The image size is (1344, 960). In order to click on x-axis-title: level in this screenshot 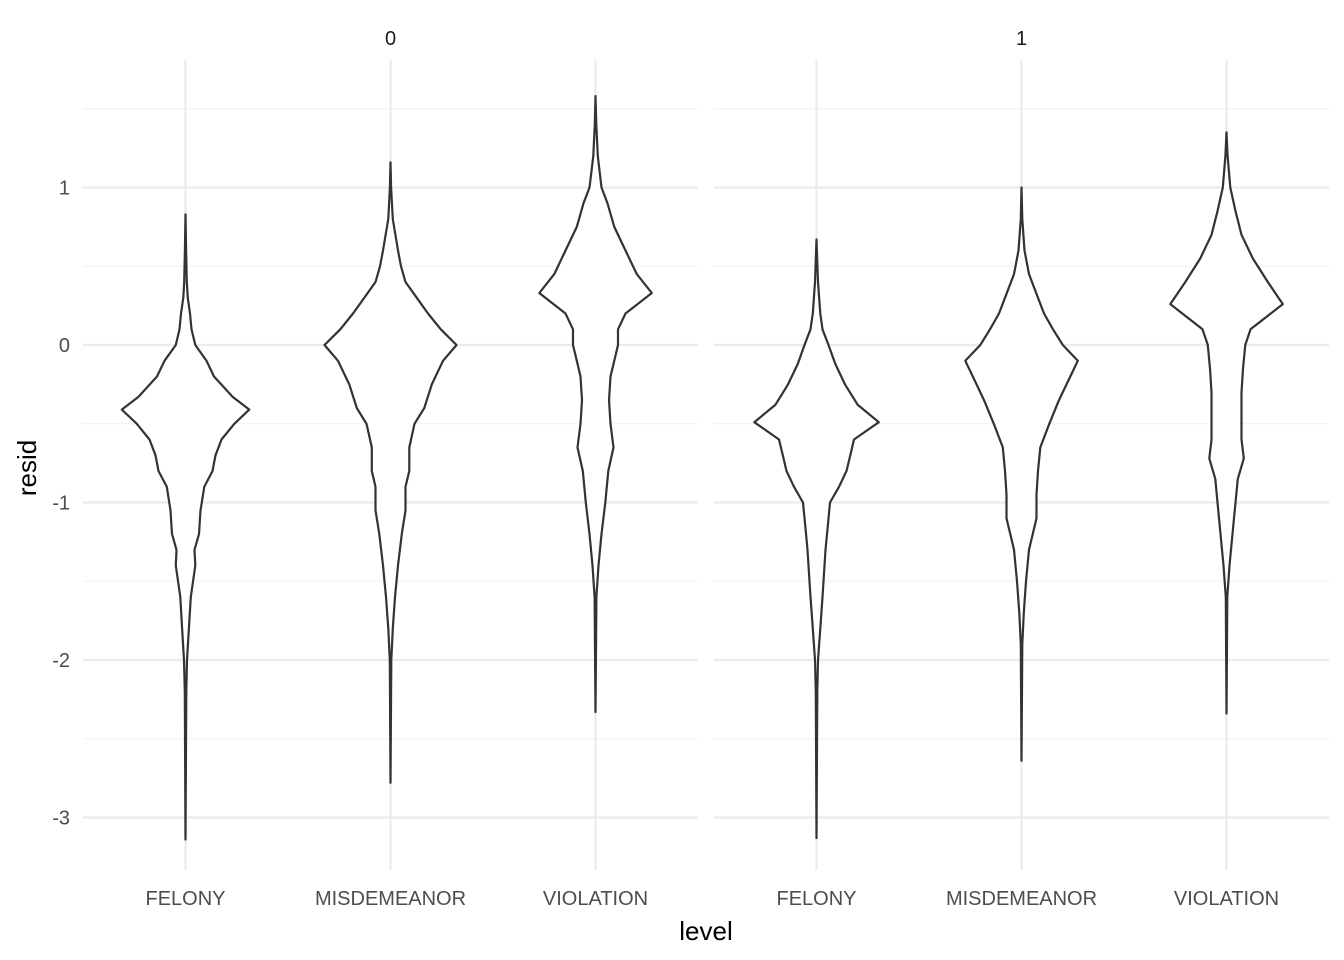, I will do `click(705, 931)`.